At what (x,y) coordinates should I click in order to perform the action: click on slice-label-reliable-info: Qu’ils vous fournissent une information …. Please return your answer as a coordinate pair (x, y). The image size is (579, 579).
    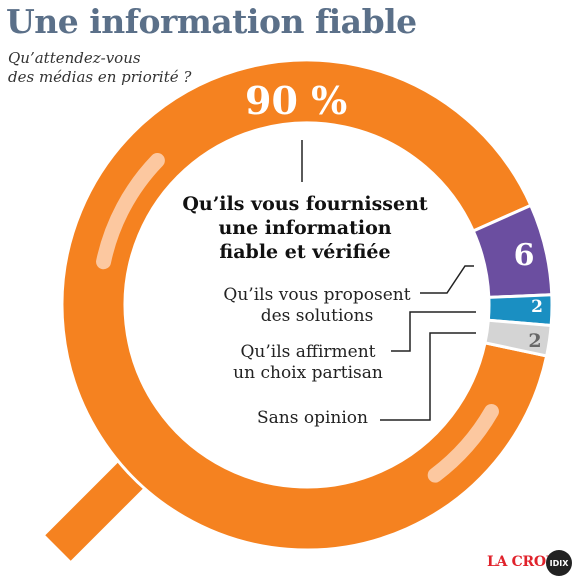
    Looking at the image, I should click on (305, 228).